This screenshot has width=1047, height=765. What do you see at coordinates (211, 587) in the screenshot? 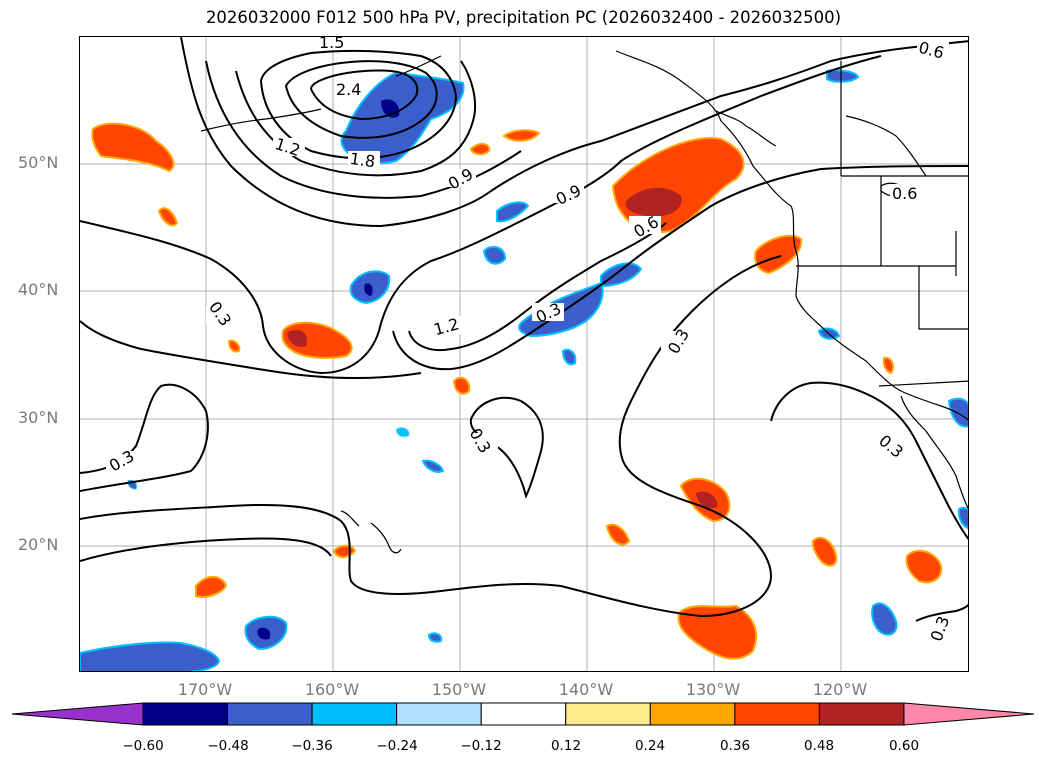
I see `blob-17n-168w` at bounding box center [211, 587].